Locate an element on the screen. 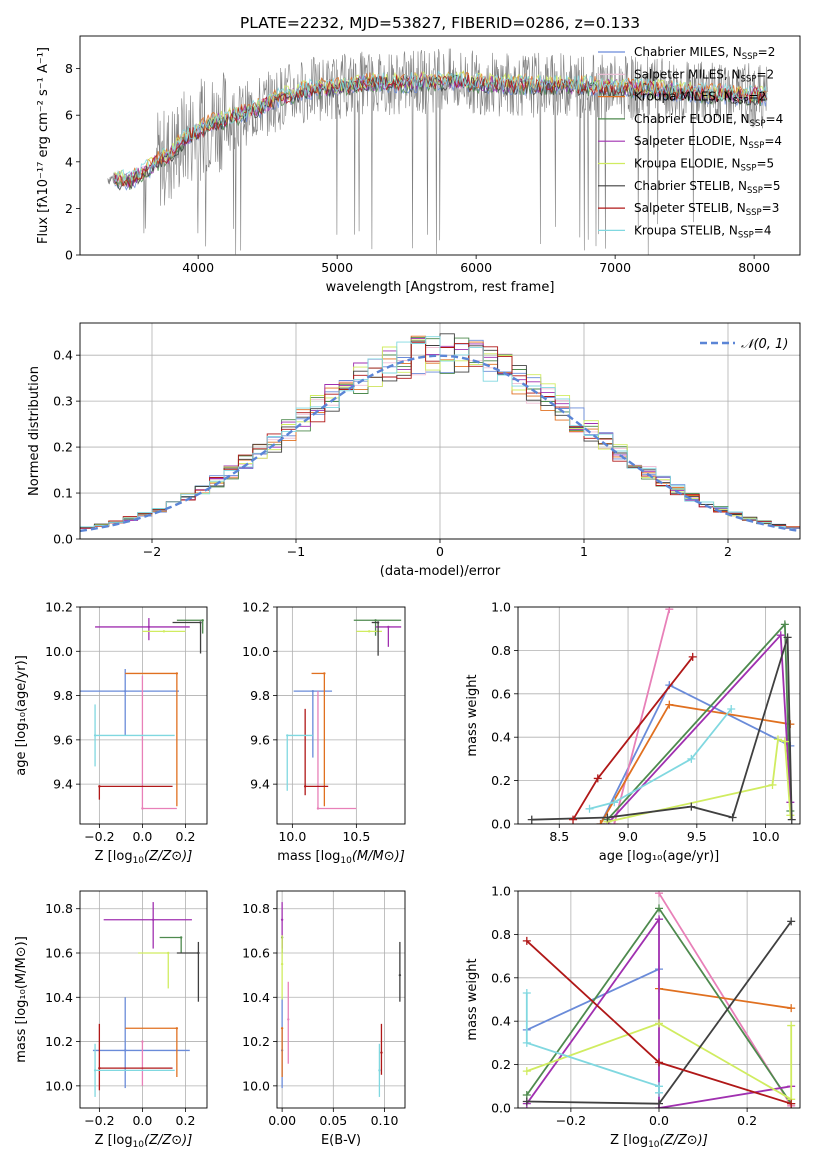 Image resolution: width=819 pixels, height=1170 pixels. x-axis-label: mass [log10(M/M⊙)] is located at coordinates (341, 857).